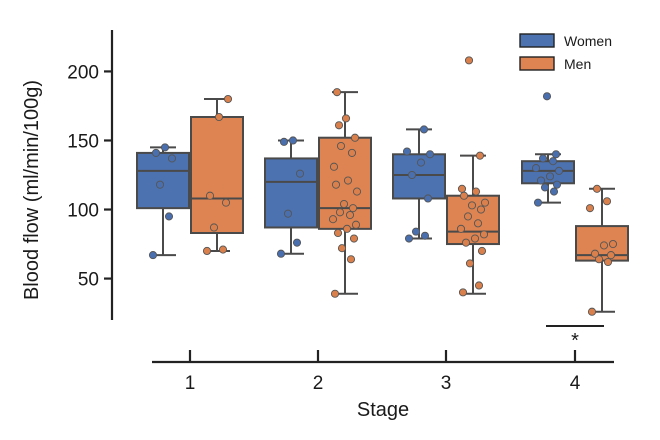 This screenshot has height=440, width=660. Describe the element at coordinates (83, 72) in the screenshot. I see `y-tick-label: 200` at that location.